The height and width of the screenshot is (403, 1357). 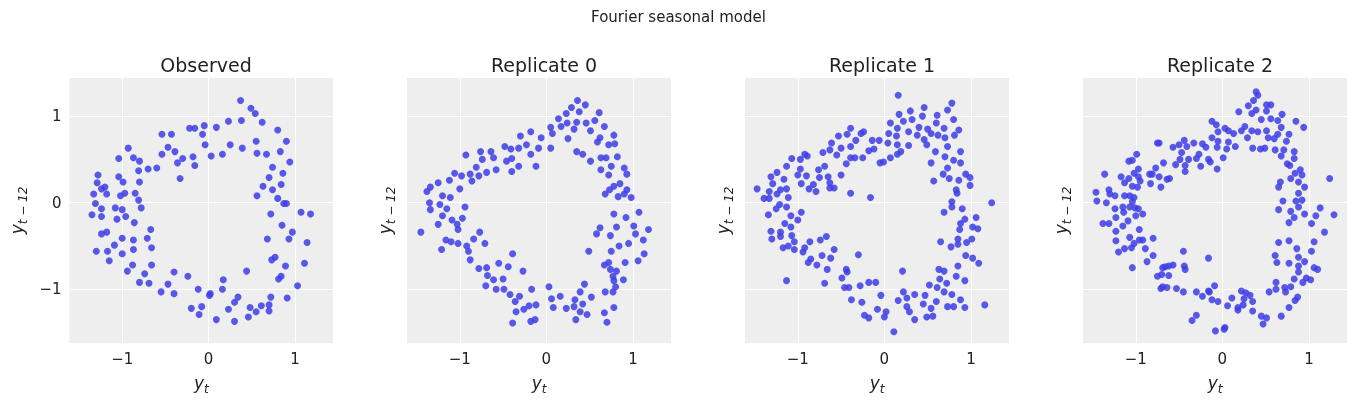 I want to click on y-tick-label: 0, so click(x=56, y=202).